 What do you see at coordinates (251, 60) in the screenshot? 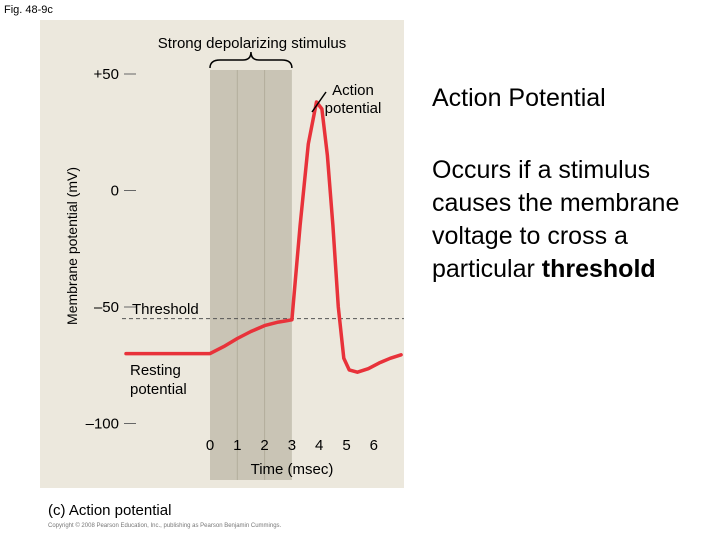
I see `stimulus-brace` at bounding box center [251, 60].